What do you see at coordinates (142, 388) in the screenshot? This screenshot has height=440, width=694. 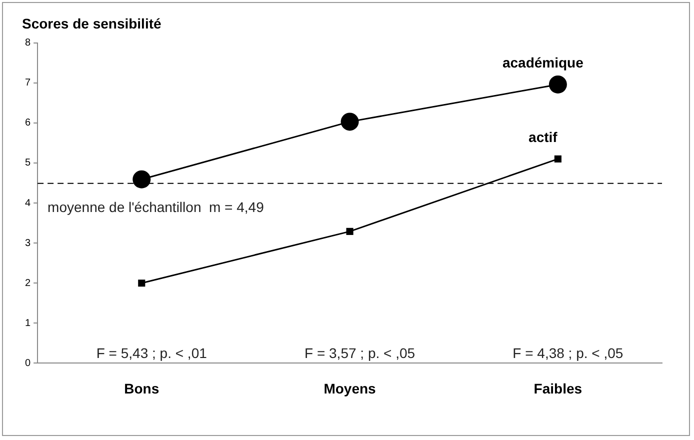 I see `x-tick-label: Bons` at bounding box center [142, 388].